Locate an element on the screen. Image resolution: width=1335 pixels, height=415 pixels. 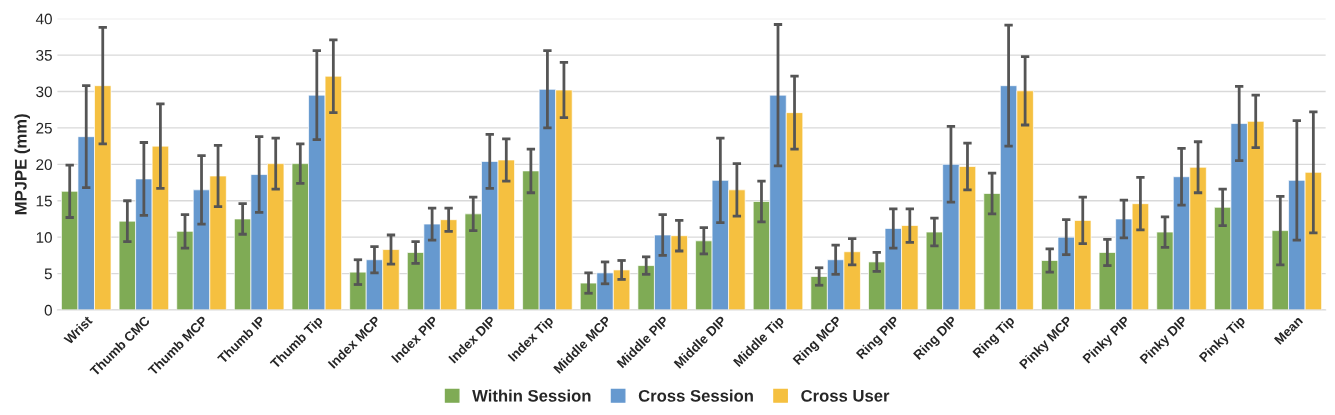
legend-label: Within Session is located at coordinates (531, 395).